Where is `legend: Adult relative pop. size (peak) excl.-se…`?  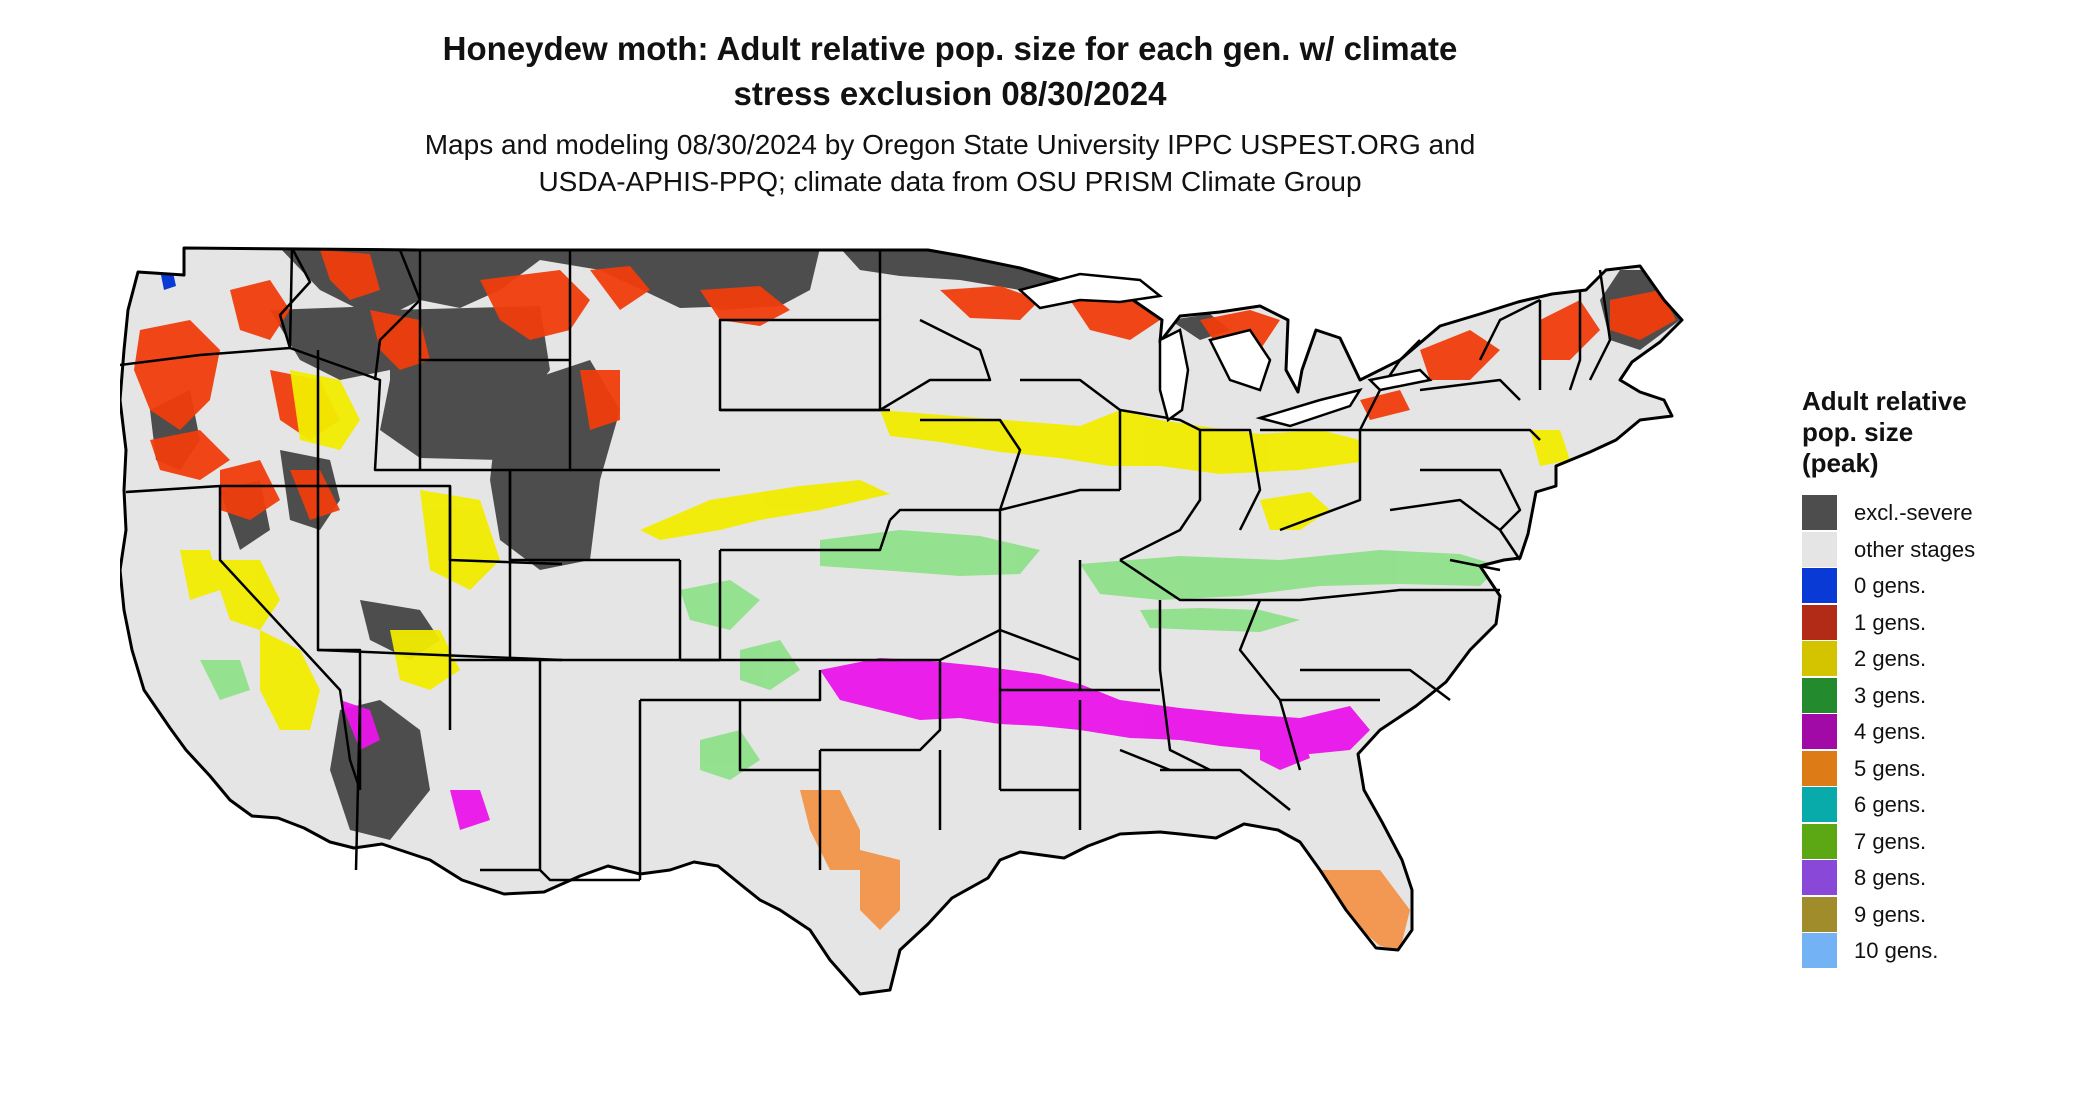 legend: Adult relative pop. size (peak) excl.-se… is located at coordinates (1947, 678).